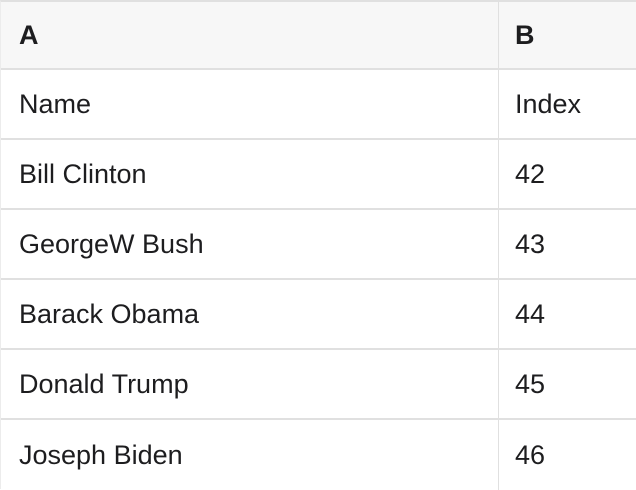 Image resolution: width=636 pixels, height=490 pixels. Describe the element at coordinates (318, 175) in the screenshot. I see `table-row: Bill Clinton 42` at that location.